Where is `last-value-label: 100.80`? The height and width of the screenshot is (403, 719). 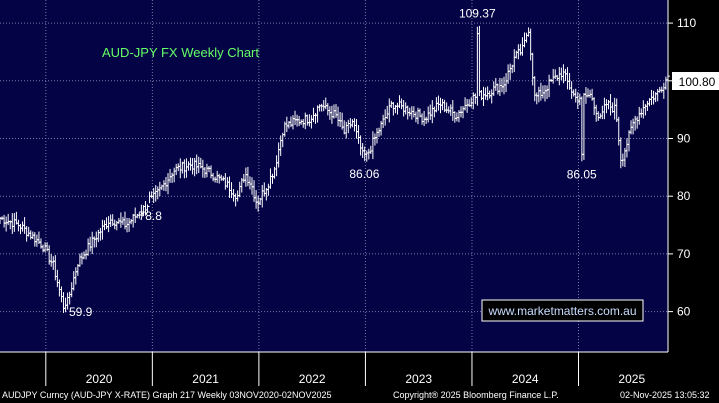 last-value-label: 100.80 is located at coordinates (695, 81).